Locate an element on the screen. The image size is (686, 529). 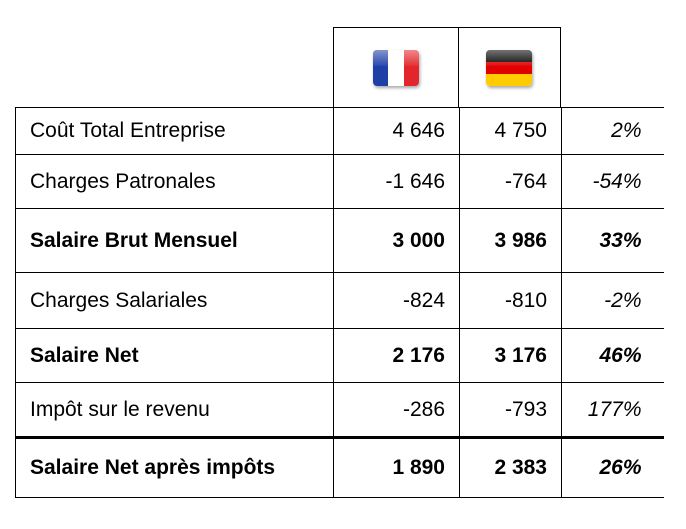
row-label: Impôt sur le revenu is located at coordinates (174, 410).